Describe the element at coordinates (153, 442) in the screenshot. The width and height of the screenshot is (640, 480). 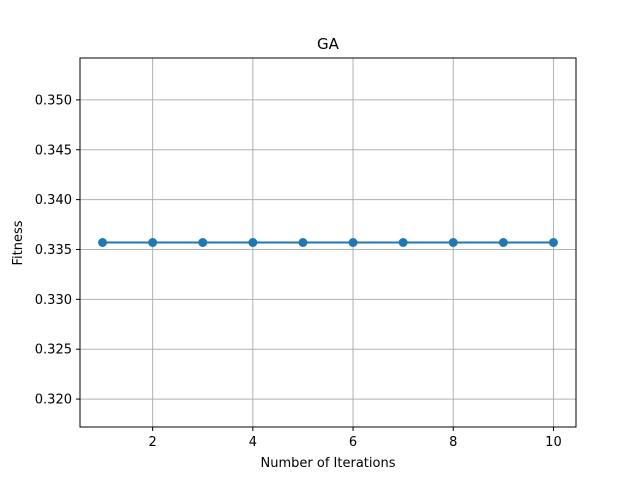
I see `x-tick-label: 2` at that location.